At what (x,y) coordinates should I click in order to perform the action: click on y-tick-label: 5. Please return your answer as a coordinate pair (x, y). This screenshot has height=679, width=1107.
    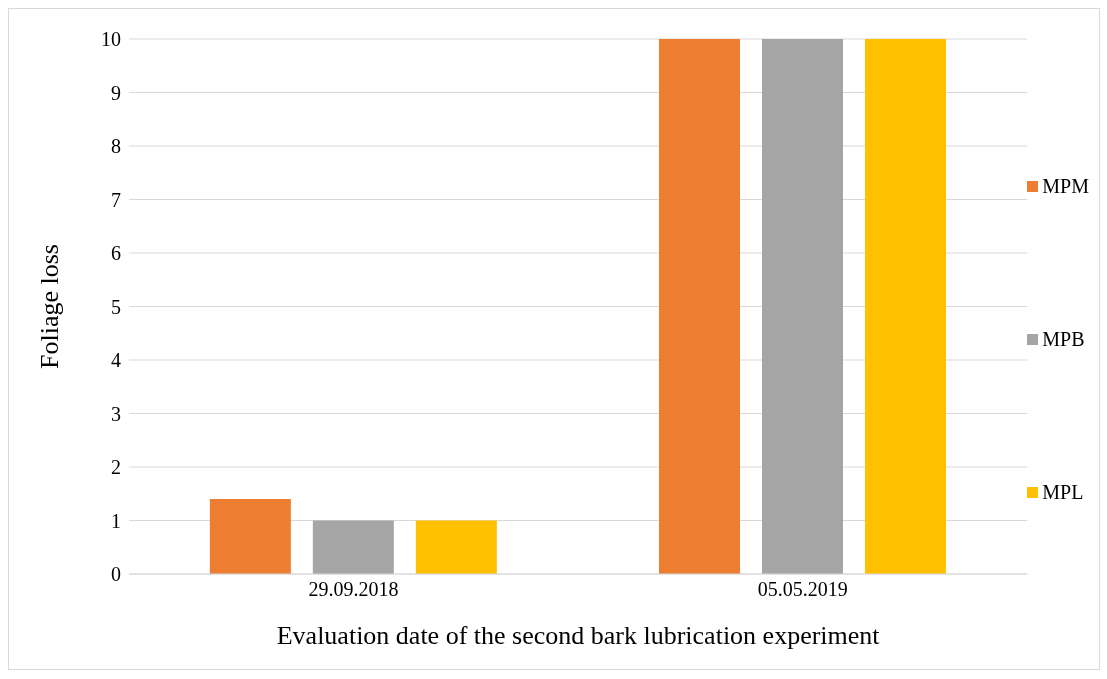
    Looking at the image, I should click on (116, 306).